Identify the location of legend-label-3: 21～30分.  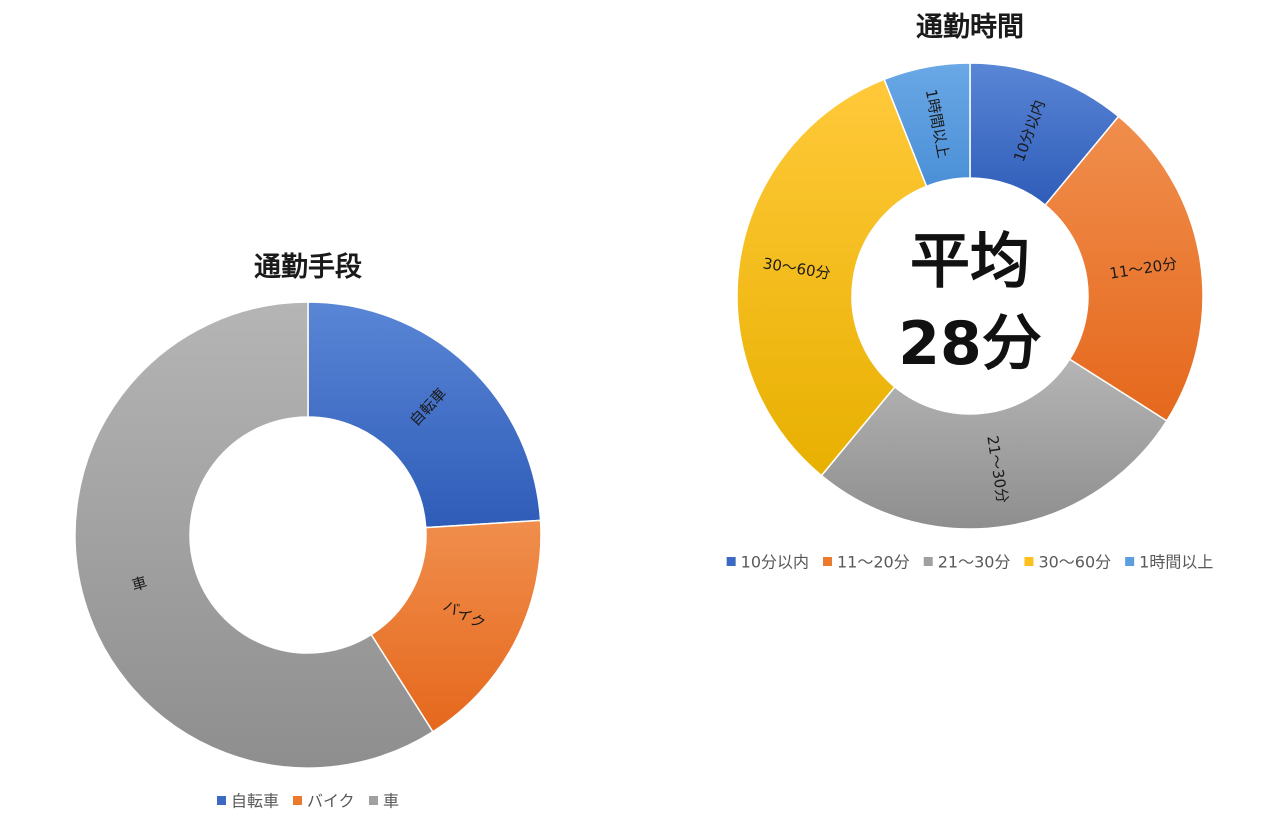
(974, 562).